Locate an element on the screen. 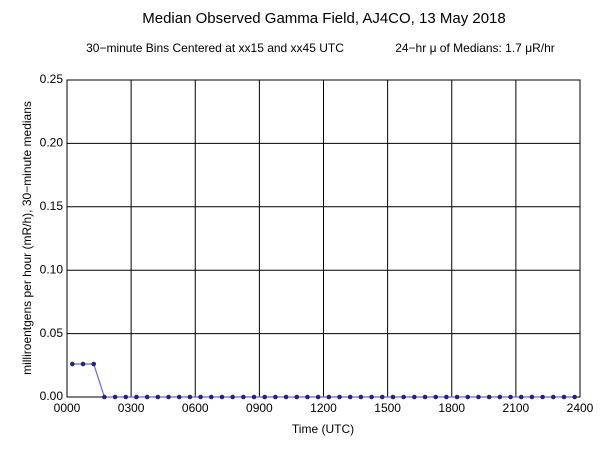 Image resolution: width=600 pixels, height=457 pixels. x-tick-label: 0600 is located at coordinates (195, 408).